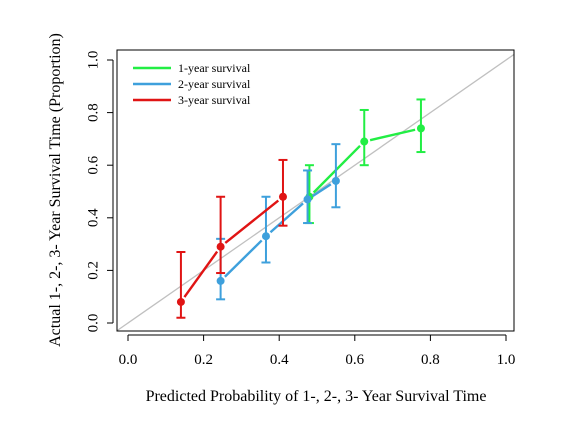 This screenshot has width=577, height=425. Describe the element at coordinates (214, 84) in the screenshot. I see `legend-label-2: 2-year survival` at that location.